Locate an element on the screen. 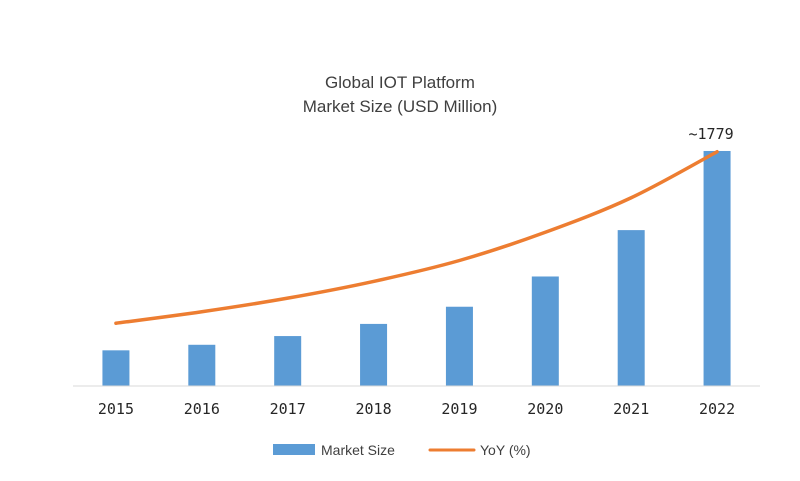 The height and width of the screenshot is (481, 800). x-tick-label-2020: 2020 is located at coordinates (545, 409).